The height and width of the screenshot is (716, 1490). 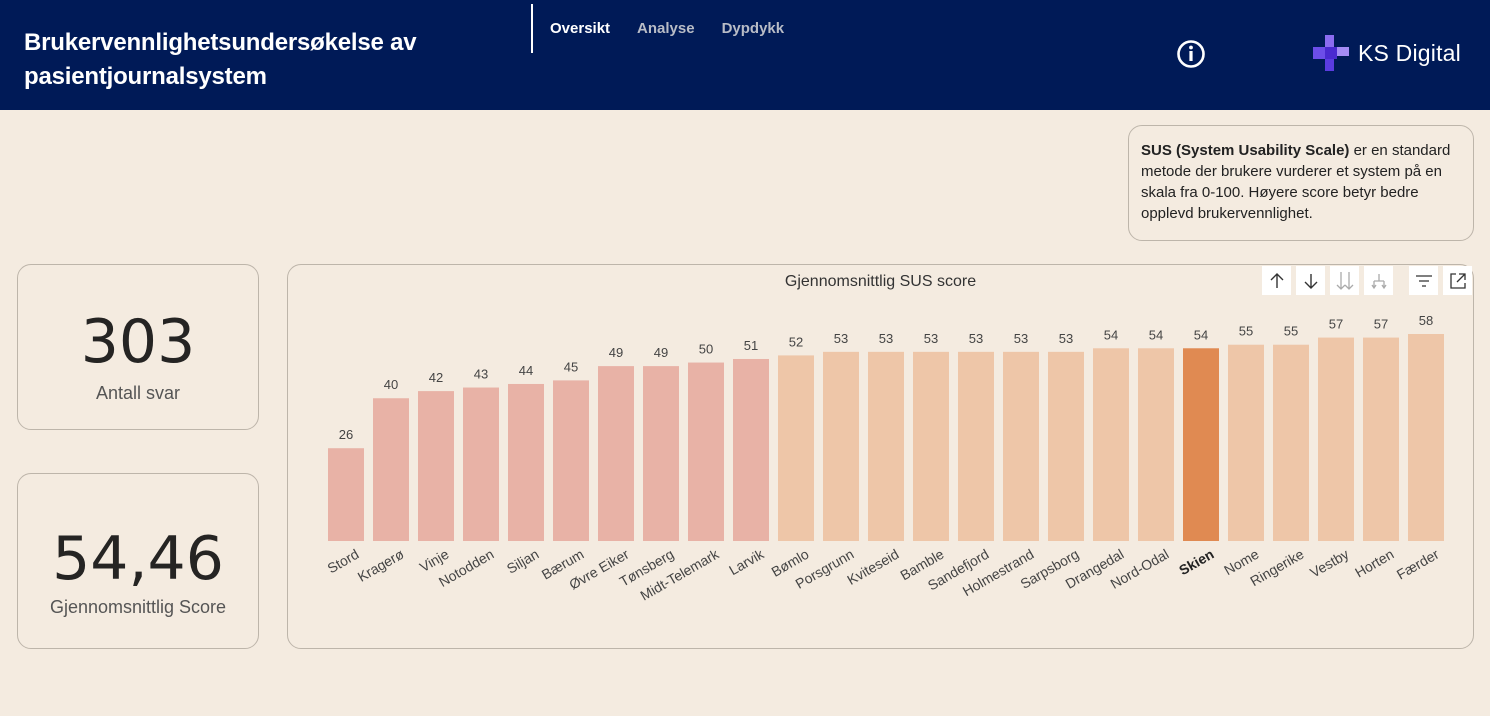 What do you see at coordinates (886, 446) in the screenshot?
I see `bar-kviteseid` at bounding box center [886, 446].